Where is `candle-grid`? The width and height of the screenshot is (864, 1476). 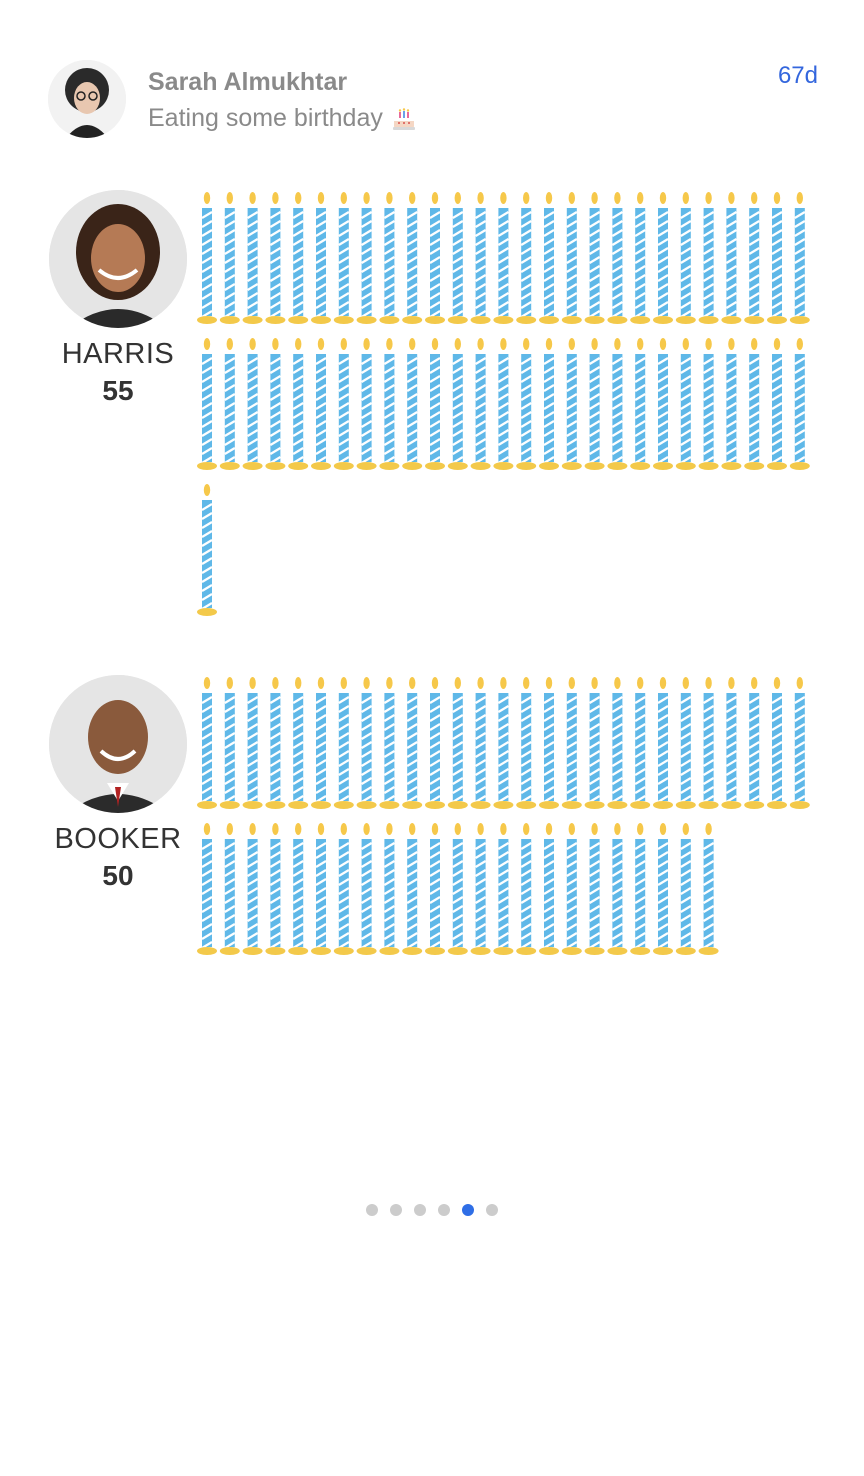 candle-grid is located at coordinates (503, 816).